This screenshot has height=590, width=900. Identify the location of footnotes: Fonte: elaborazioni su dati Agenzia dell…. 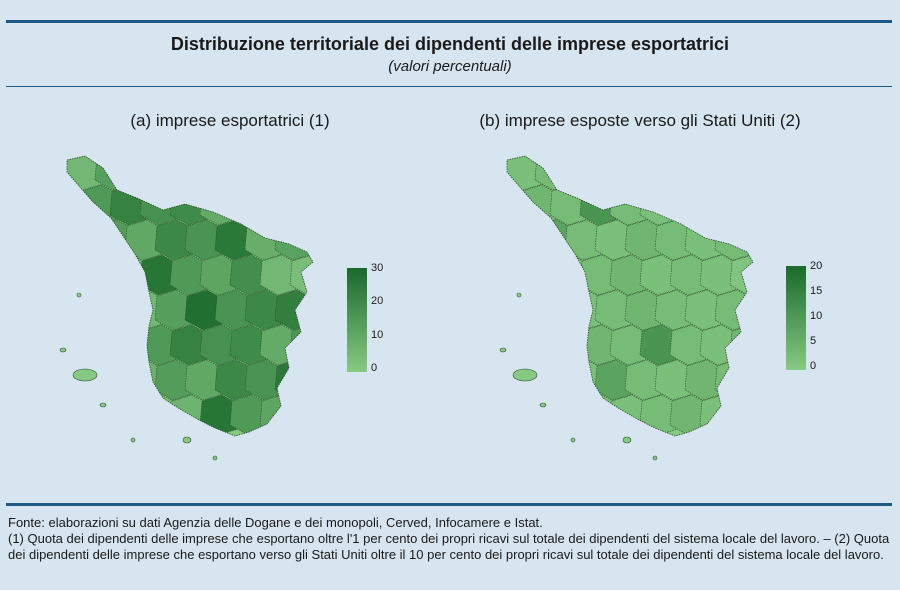
(450, 539).